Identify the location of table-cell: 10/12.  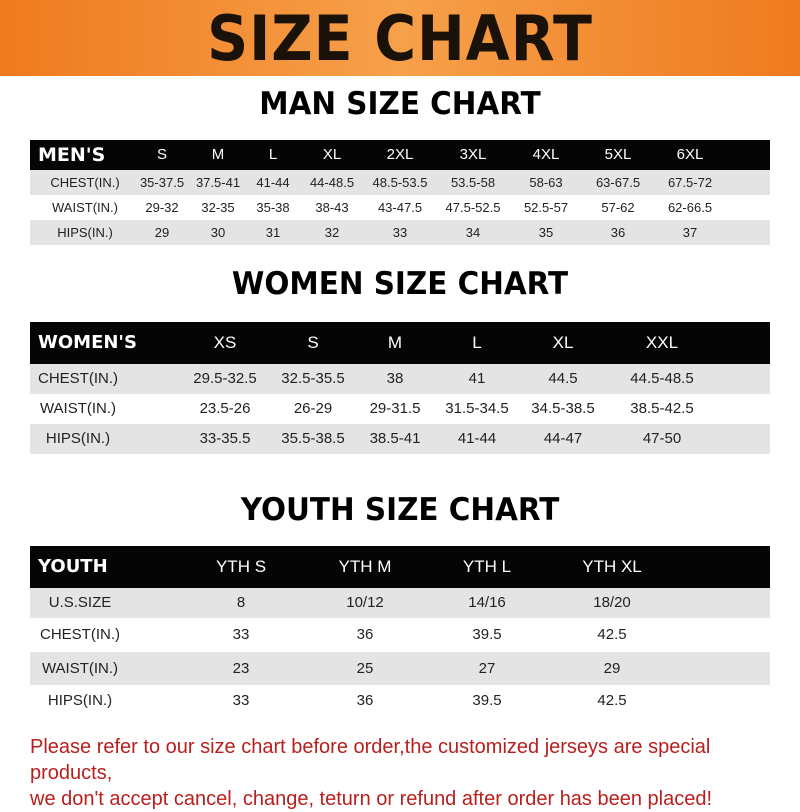
(365, 602).